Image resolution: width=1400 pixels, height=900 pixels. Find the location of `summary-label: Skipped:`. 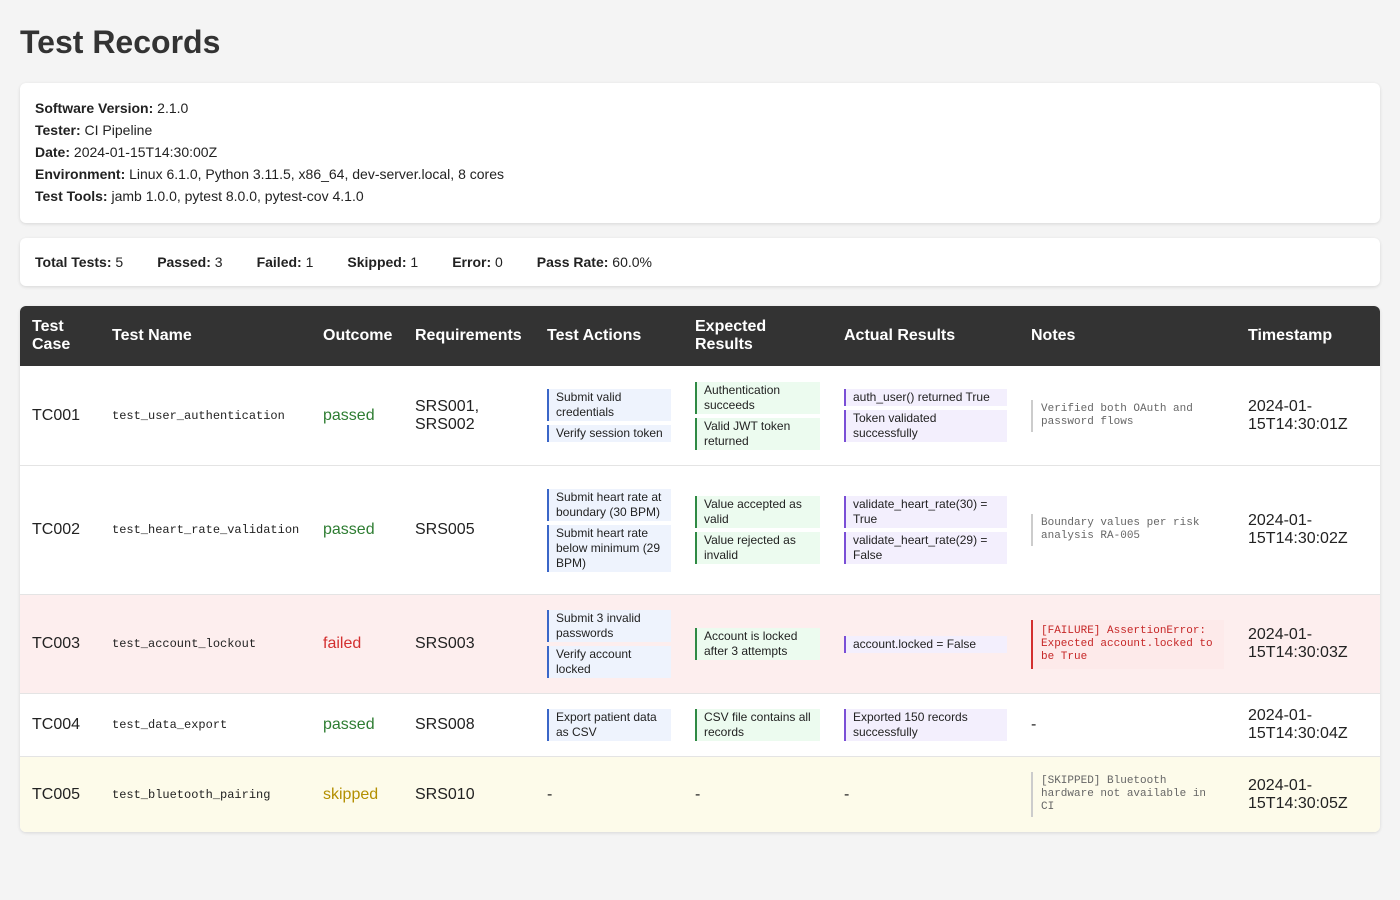

summary-label: Skipped: is located at coordinates (377, 262).